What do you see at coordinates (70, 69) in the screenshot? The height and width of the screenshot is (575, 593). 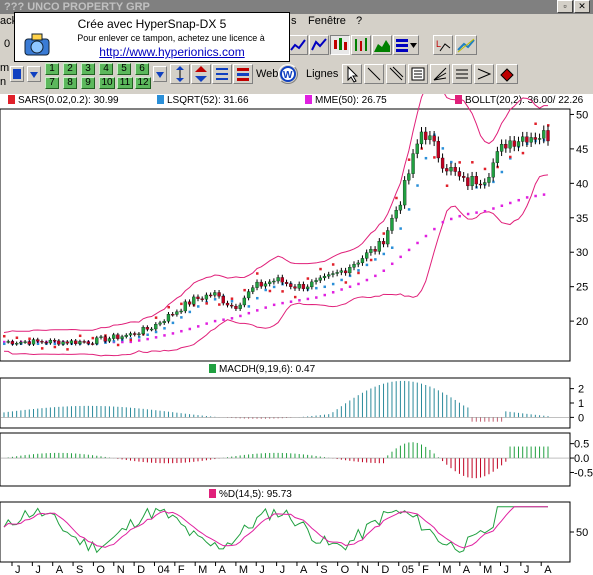 I see `number-button-2: 2` at bounding box center [70, 69].